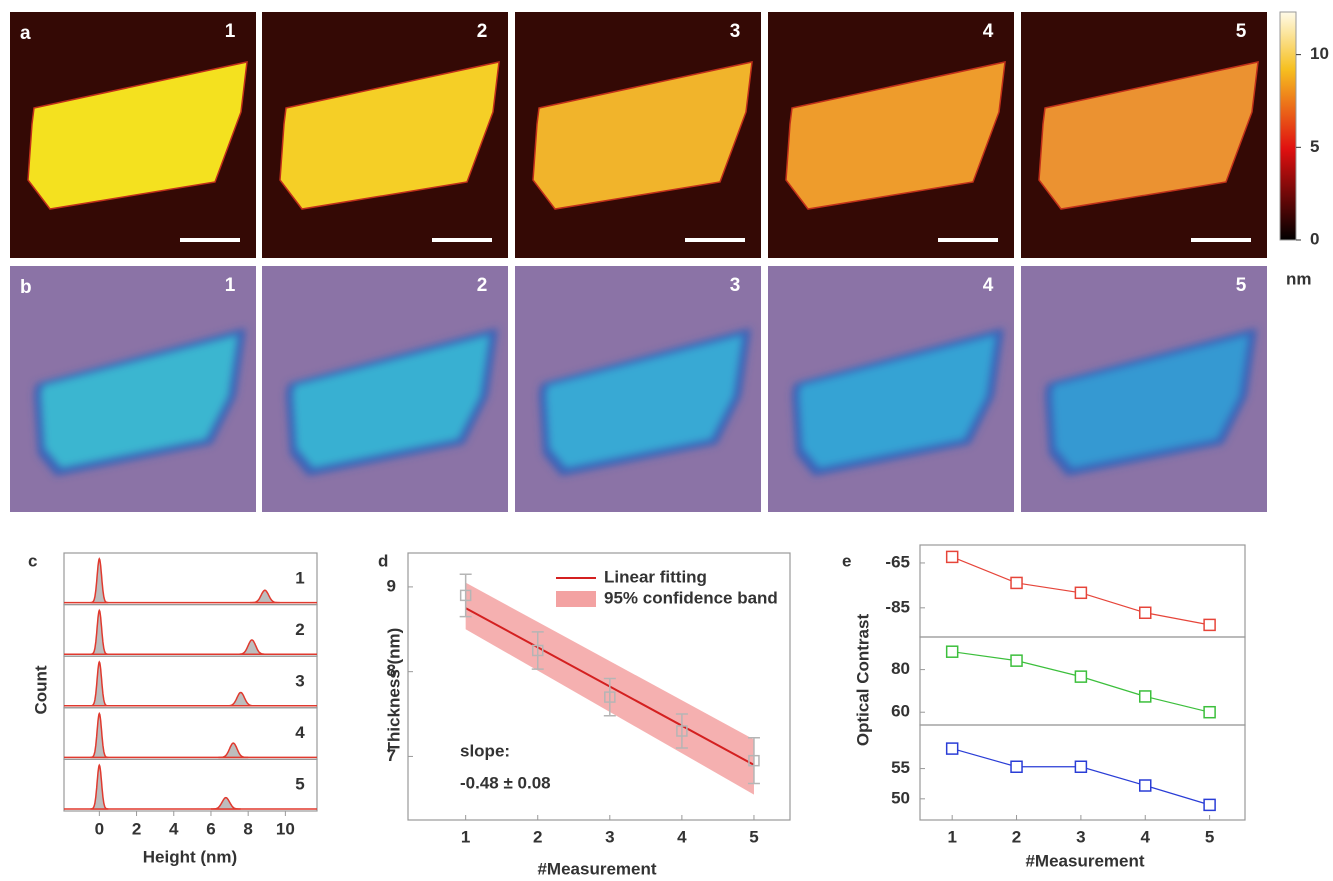 This screenshot has width=1333, height=881. What do you see at coordinates (599, 686) in the screenshot?
I see `plot-frame` at bounding box center [599, 686].